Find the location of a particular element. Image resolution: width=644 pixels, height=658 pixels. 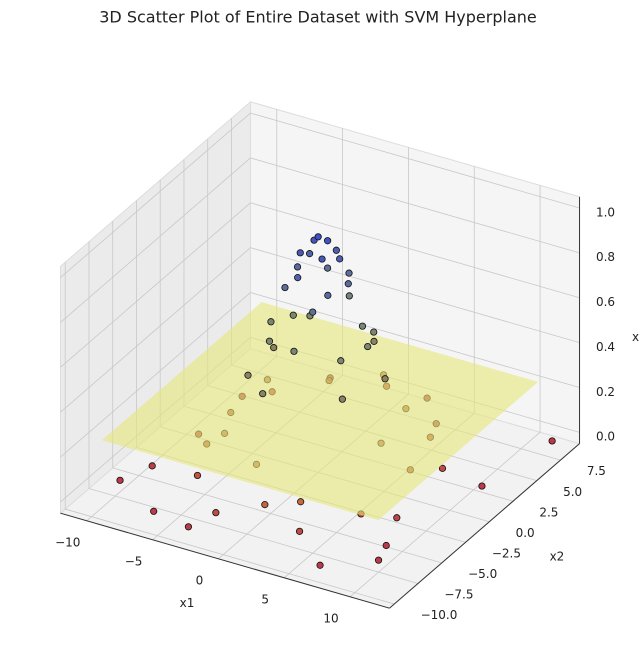

z-tick-label: 0.6 is located at coordinates (605, 302).